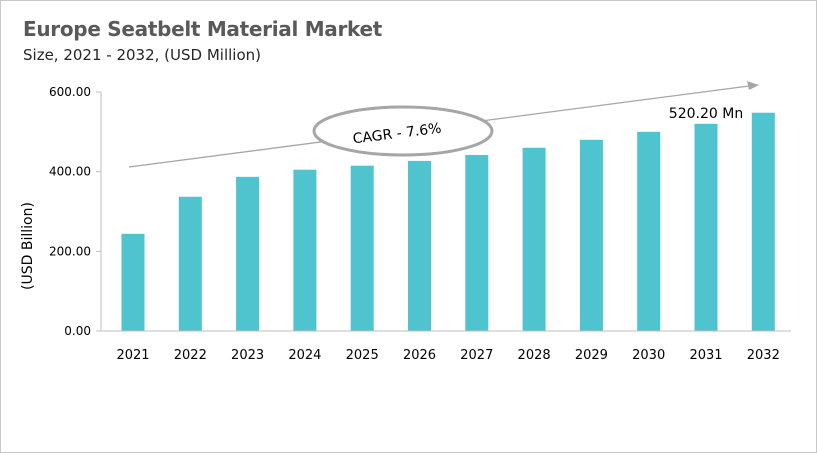 The height and width of the screenshot is (453, 817). I want to click on bar-2026, so click(419, 245).